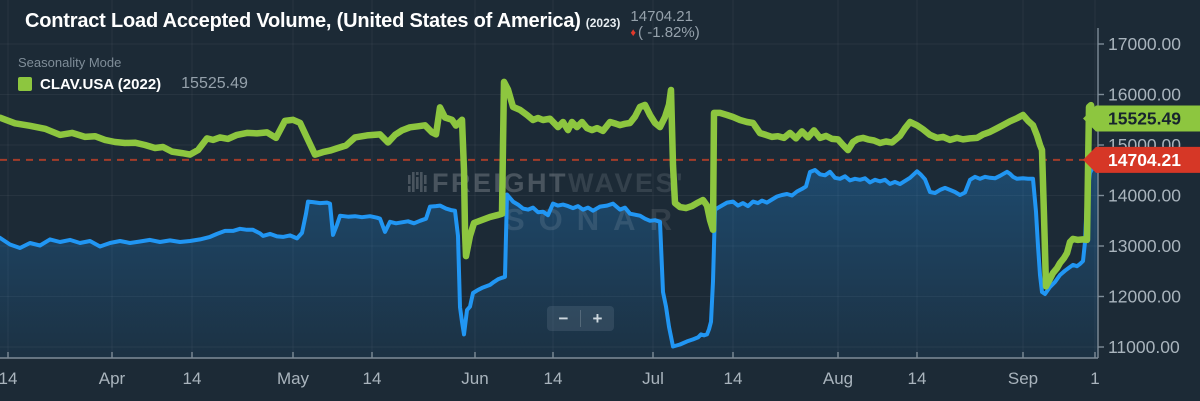 This screenshot has height=401, width=1200. I want to click on legend-series-label: CLAV.USA (2022), so click(101, 84).